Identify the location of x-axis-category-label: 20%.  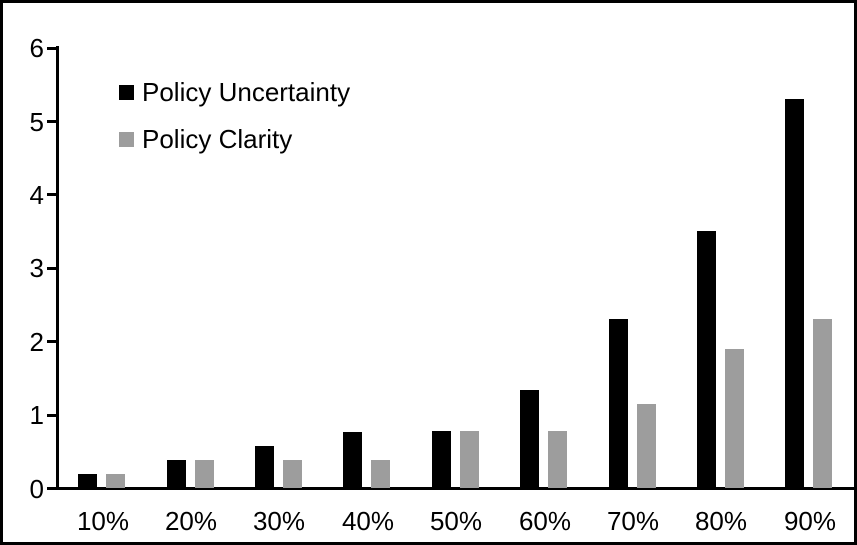
(191, 521).